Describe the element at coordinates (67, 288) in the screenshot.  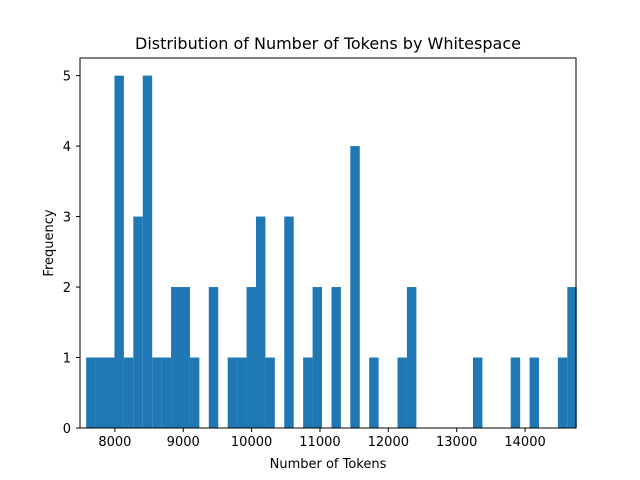
I see `y-tick-label: 2` at that location.